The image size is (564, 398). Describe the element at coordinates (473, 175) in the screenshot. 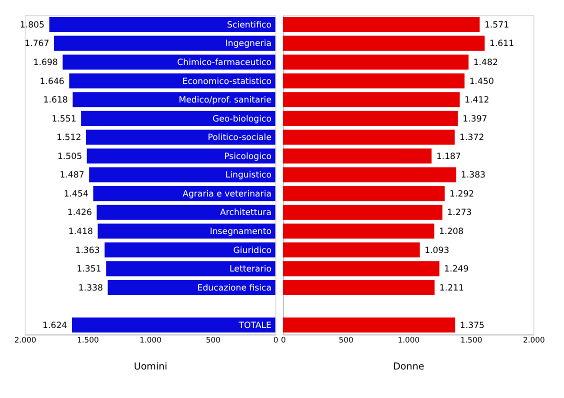

I see `data-label: 1.383` at that location.